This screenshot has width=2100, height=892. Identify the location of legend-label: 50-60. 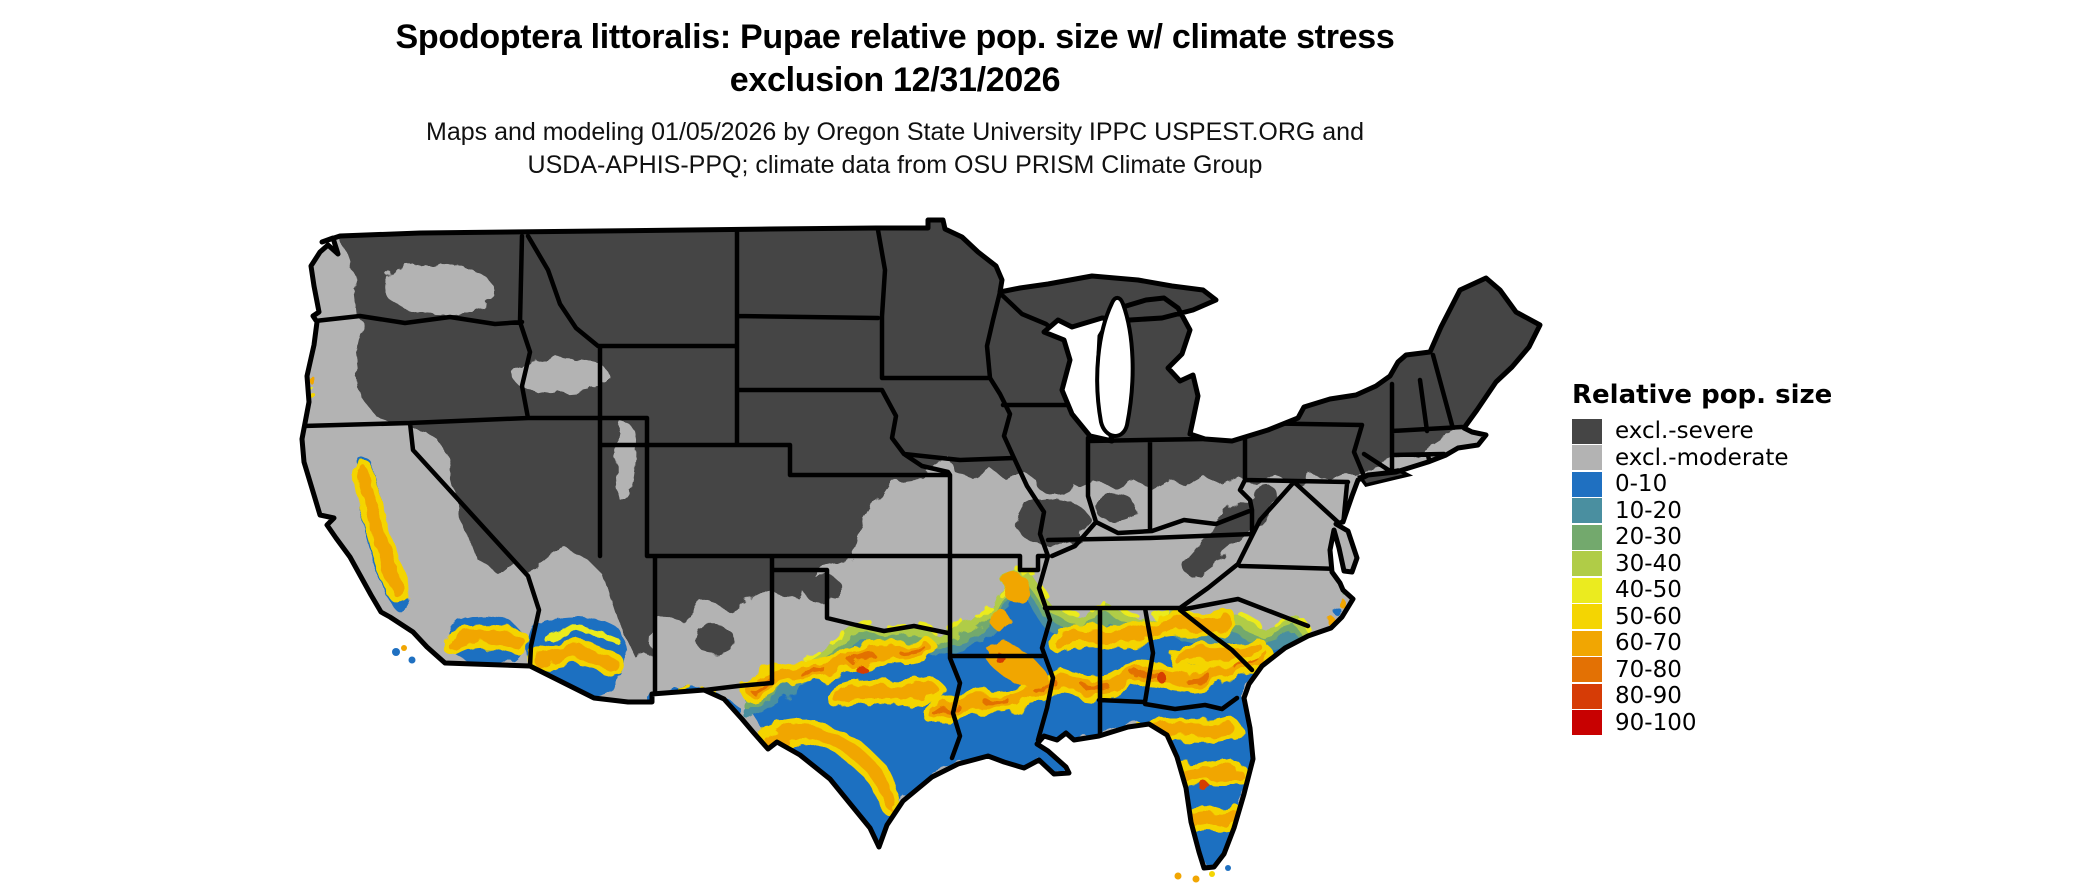
(1648, 616).